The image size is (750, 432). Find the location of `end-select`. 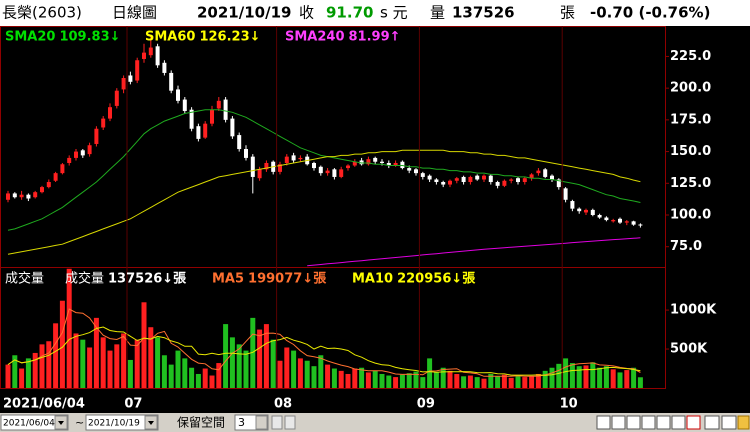

end-select is located at coordinates (122, 422).